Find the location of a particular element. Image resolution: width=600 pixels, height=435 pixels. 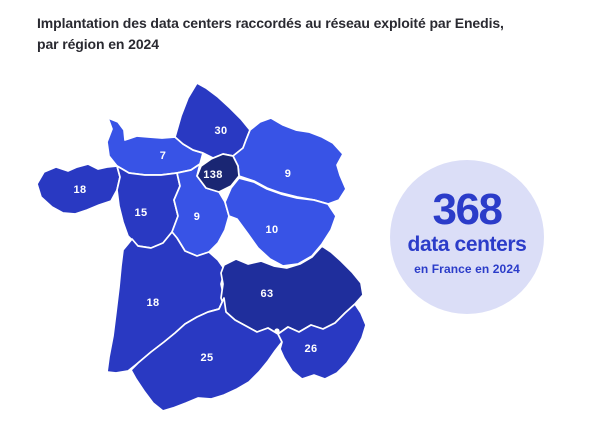

total-badge: 368 data centers en France en 2024 is located at coordinates (467, 237).